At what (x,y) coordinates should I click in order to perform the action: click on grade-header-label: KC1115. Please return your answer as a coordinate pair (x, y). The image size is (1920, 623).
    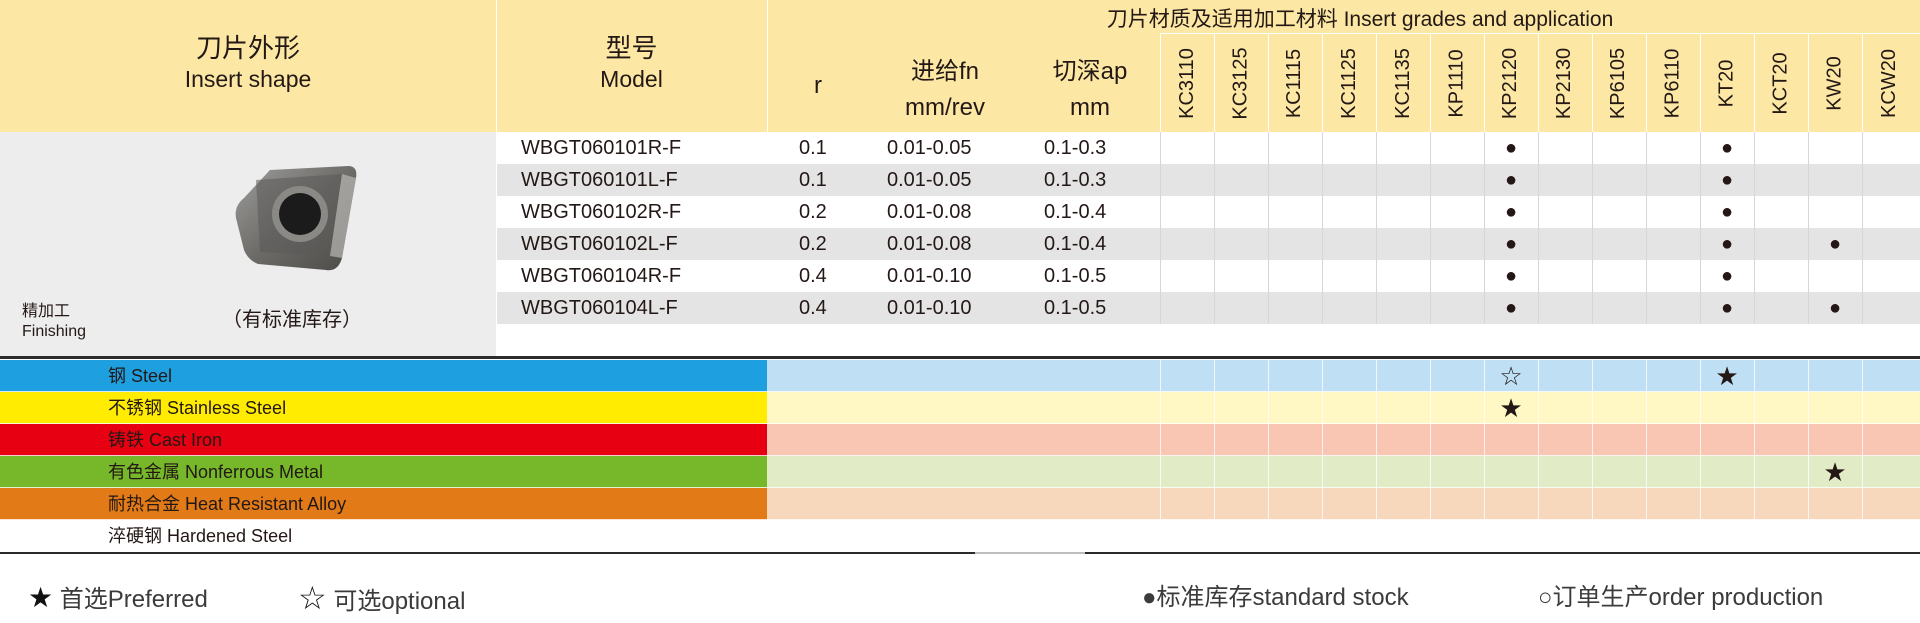
    Looking at the image, I should click on (1294, 83).